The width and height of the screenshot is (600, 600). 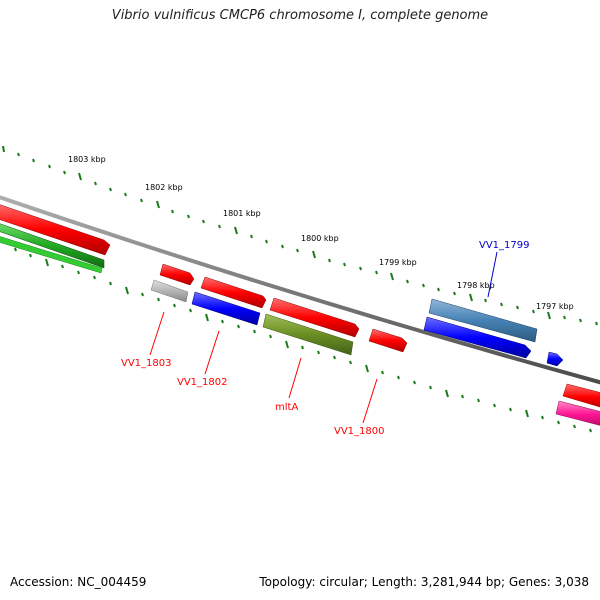 I want to click on gene-red-left, so click(x=55, y=229).